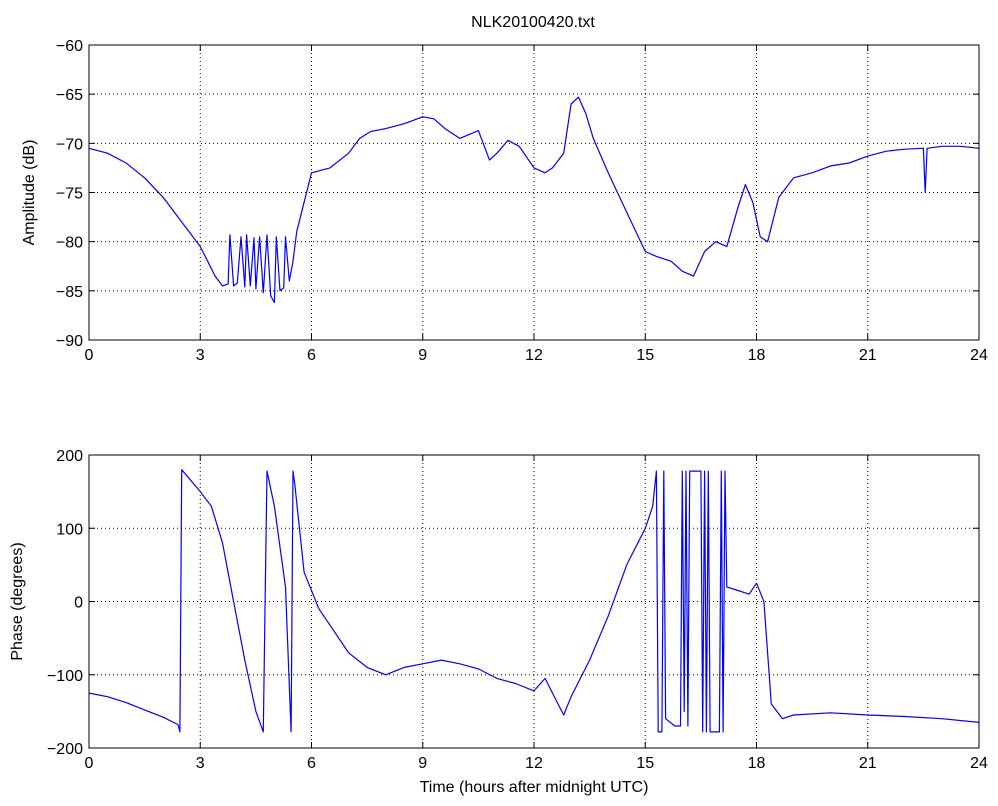 This screenshot has width=998, height=806. What do you see at coordinates (645, 355) in the screenshot?
I see `amplitude-x-tick-label: 15` at bounding box center [645, 355].